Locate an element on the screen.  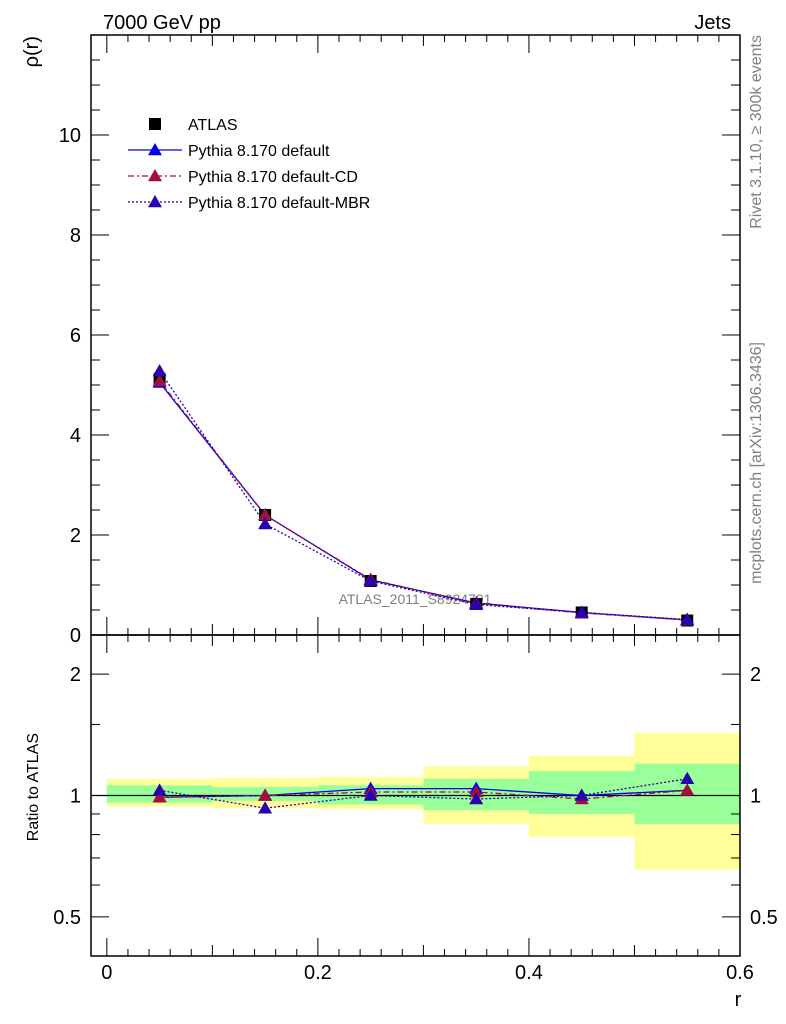
legend-label: ATLAS is located at coordinates (213, 125).